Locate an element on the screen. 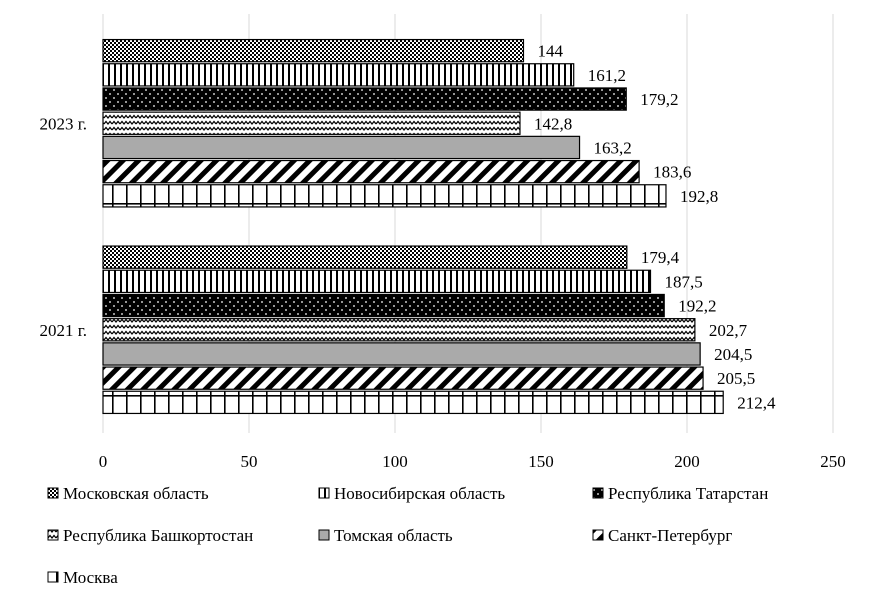 This screenshot has width=884, height=612. legend-label: Республика Татарстан is located at coordinates (688, 493).